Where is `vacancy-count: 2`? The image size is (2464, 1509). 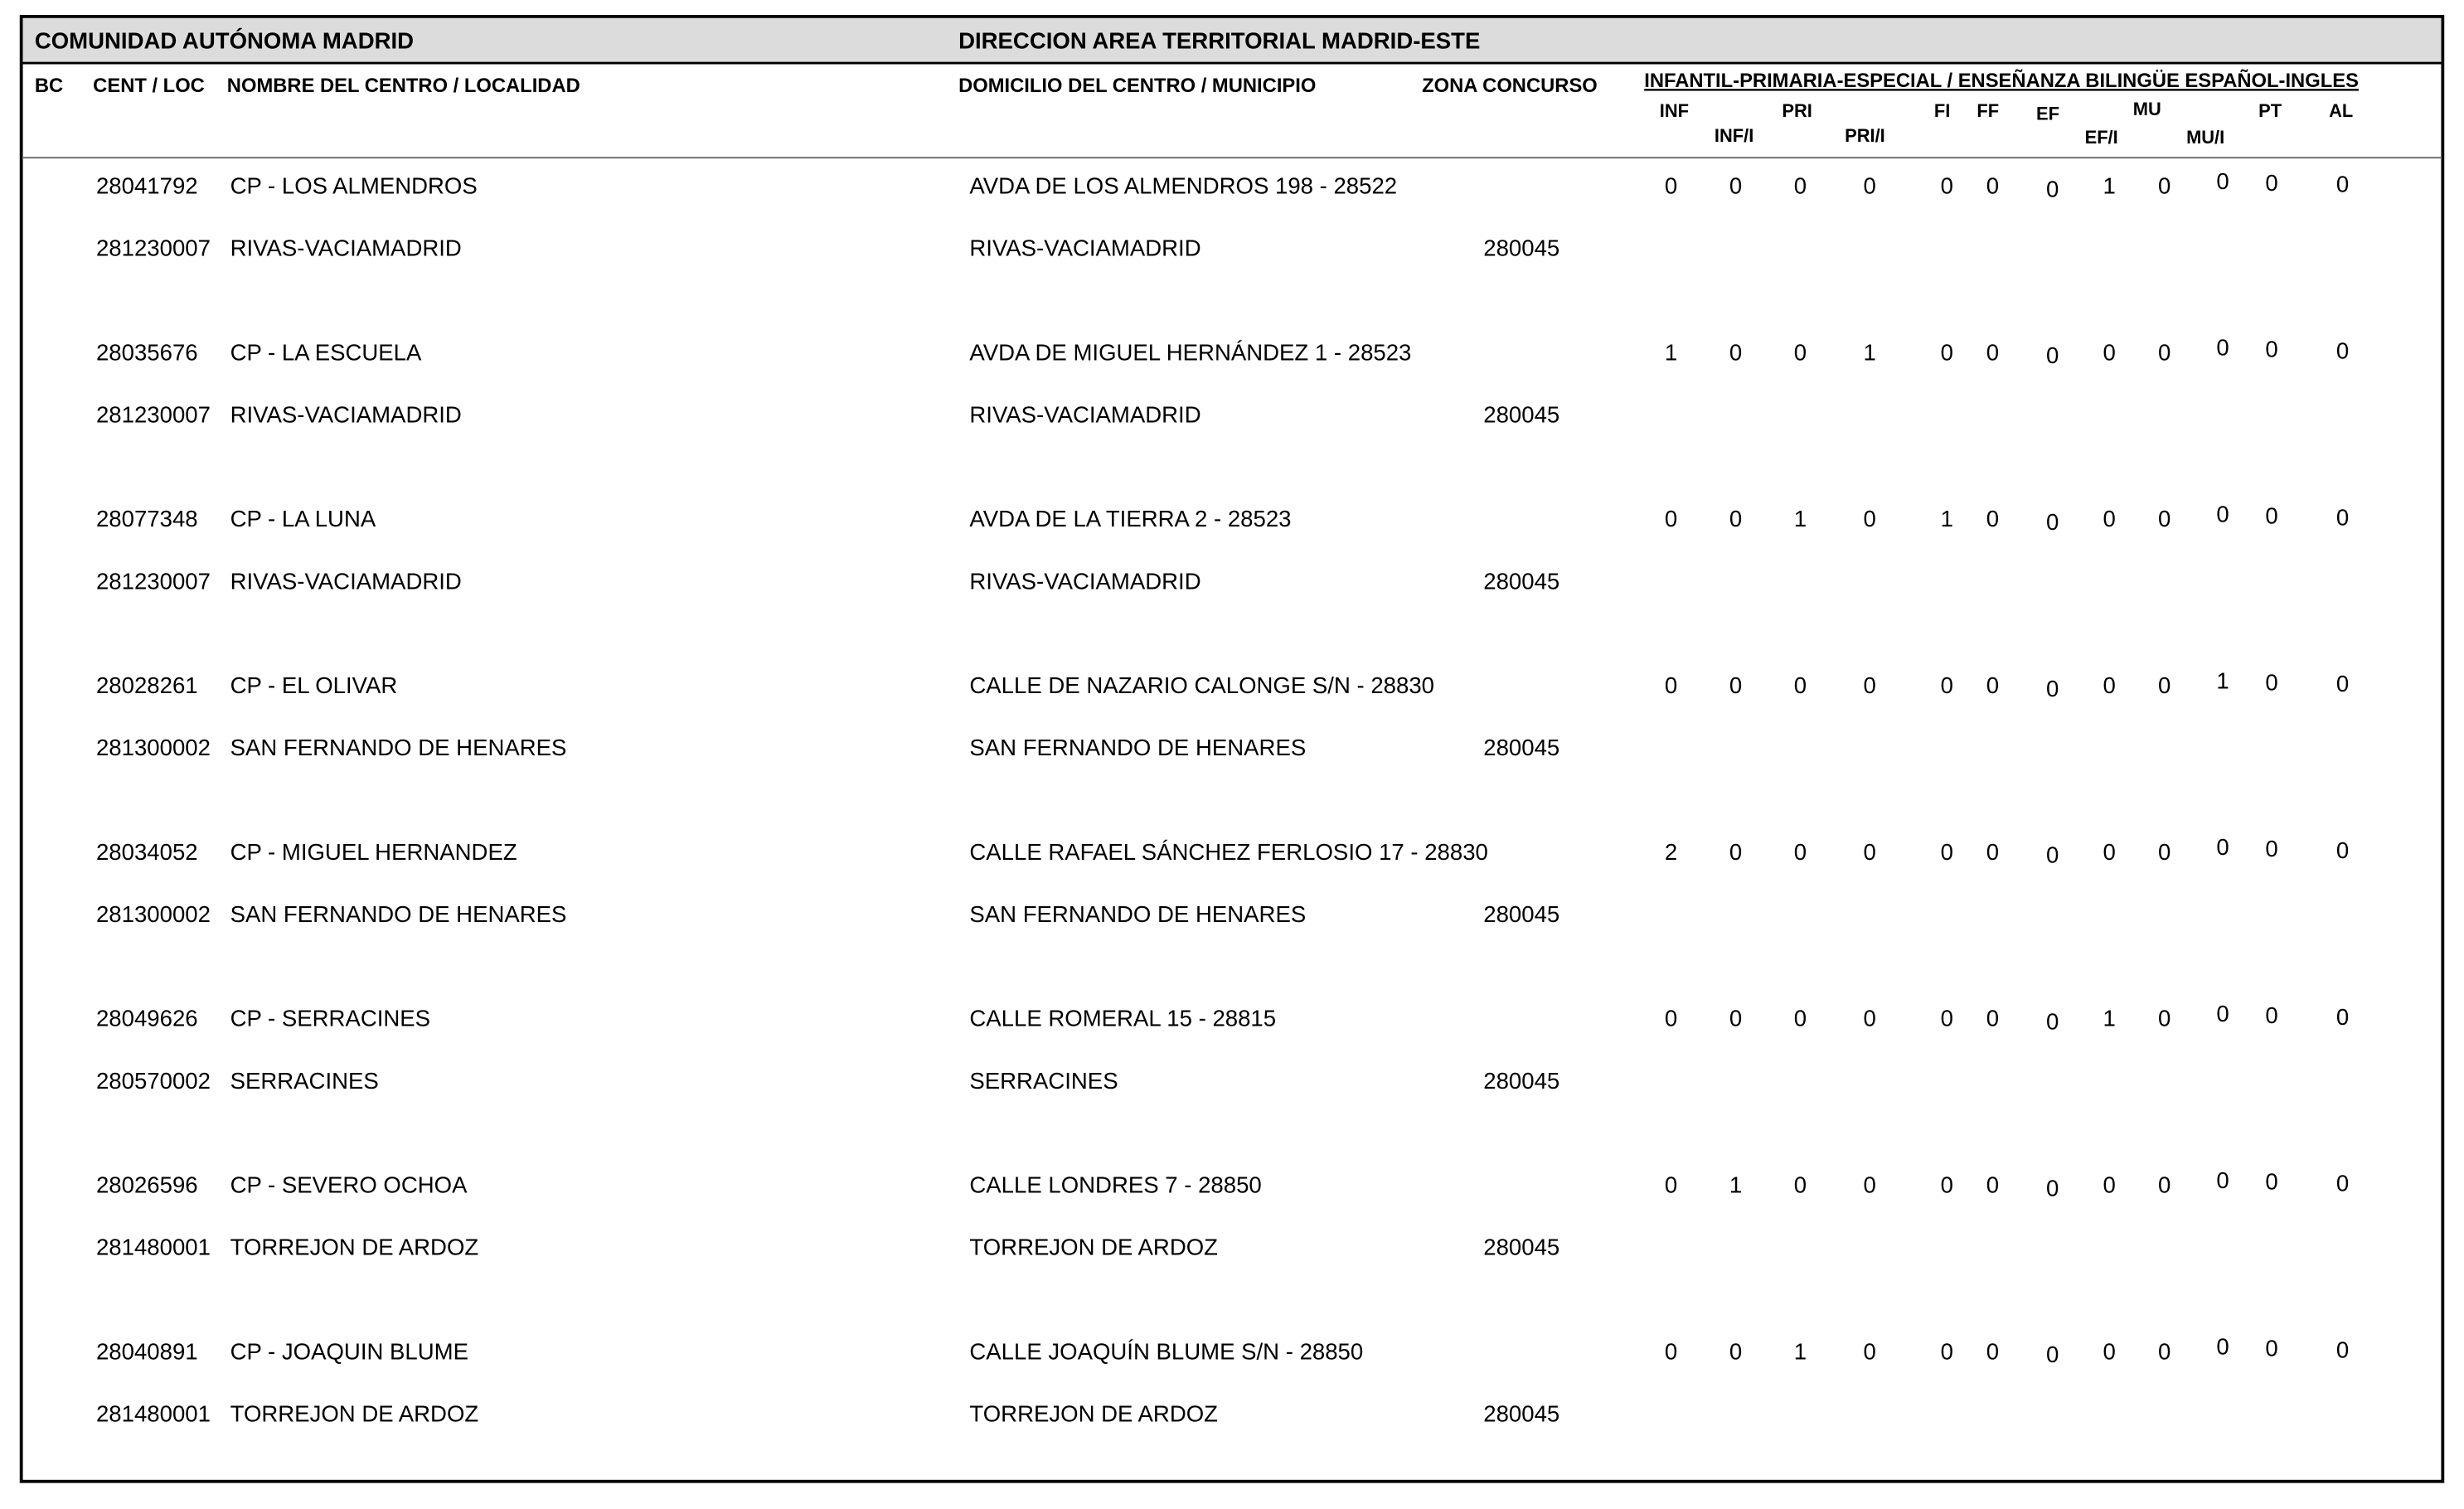 vacancy-count: 2 is located at coordinates (1671, 852).